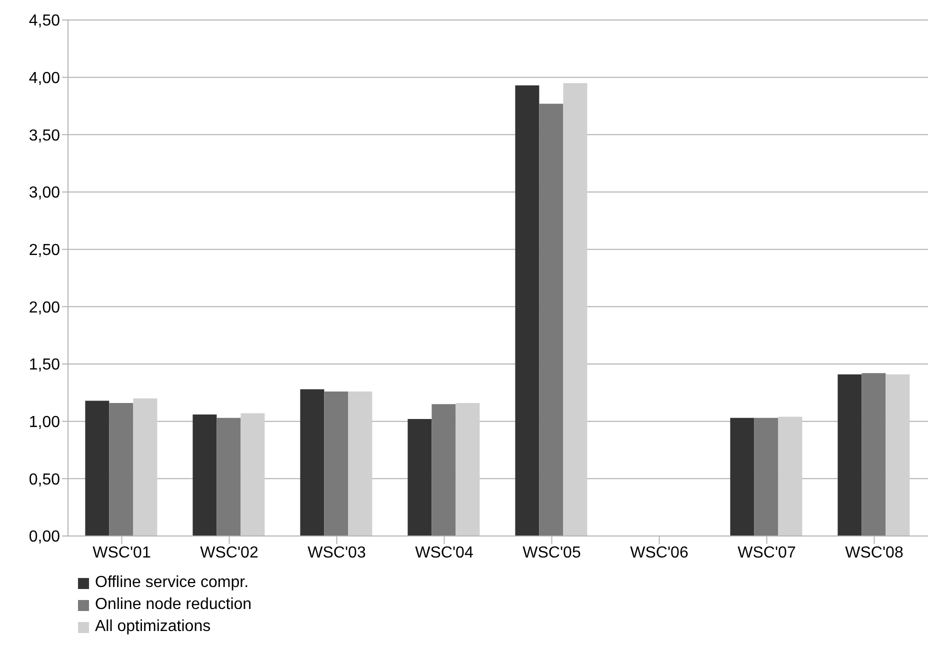 This screenshot has height=650, width=944. Describe the element at coordinates (44, 537) in the screenshot. I see `y-tick-label: 0,00` at that location.